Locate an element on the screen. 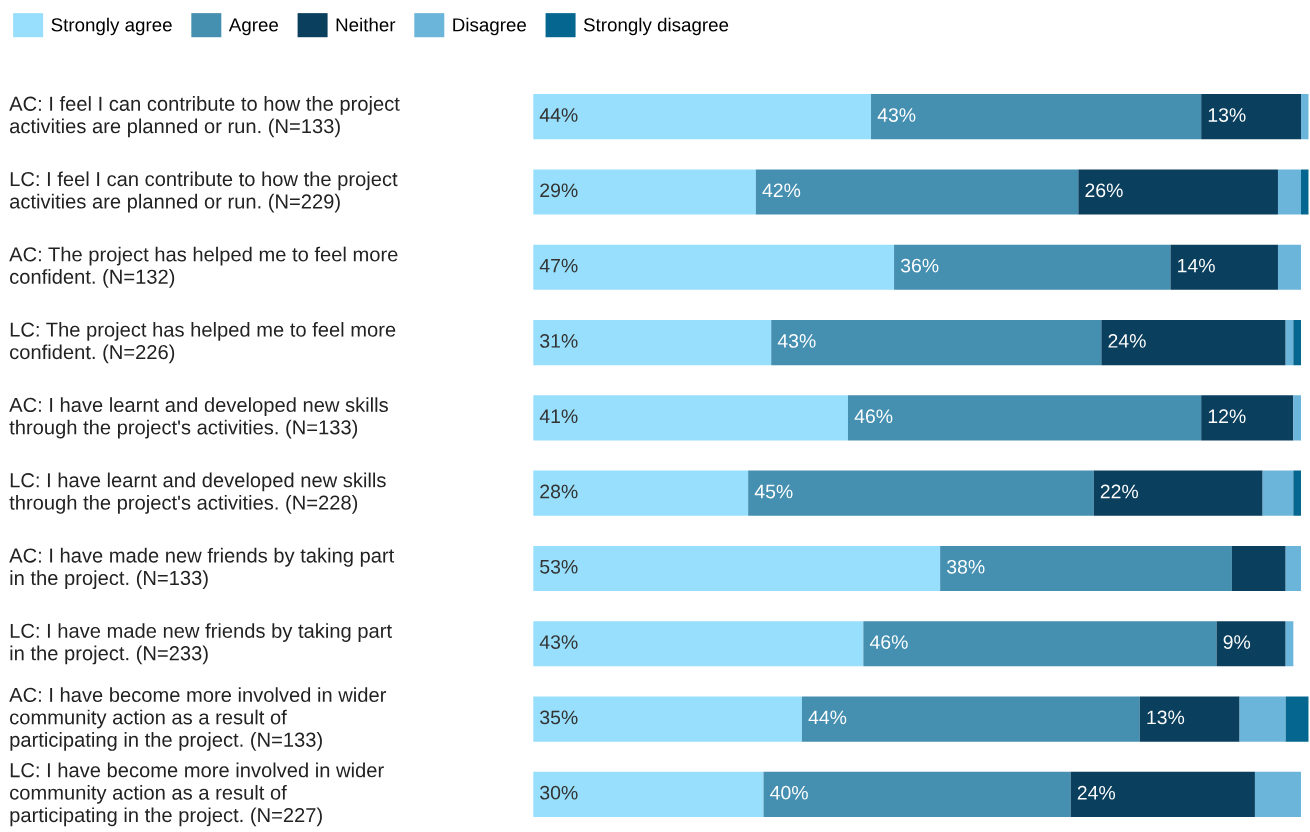  legend-label: Agree is located at coordinates (253, 27).